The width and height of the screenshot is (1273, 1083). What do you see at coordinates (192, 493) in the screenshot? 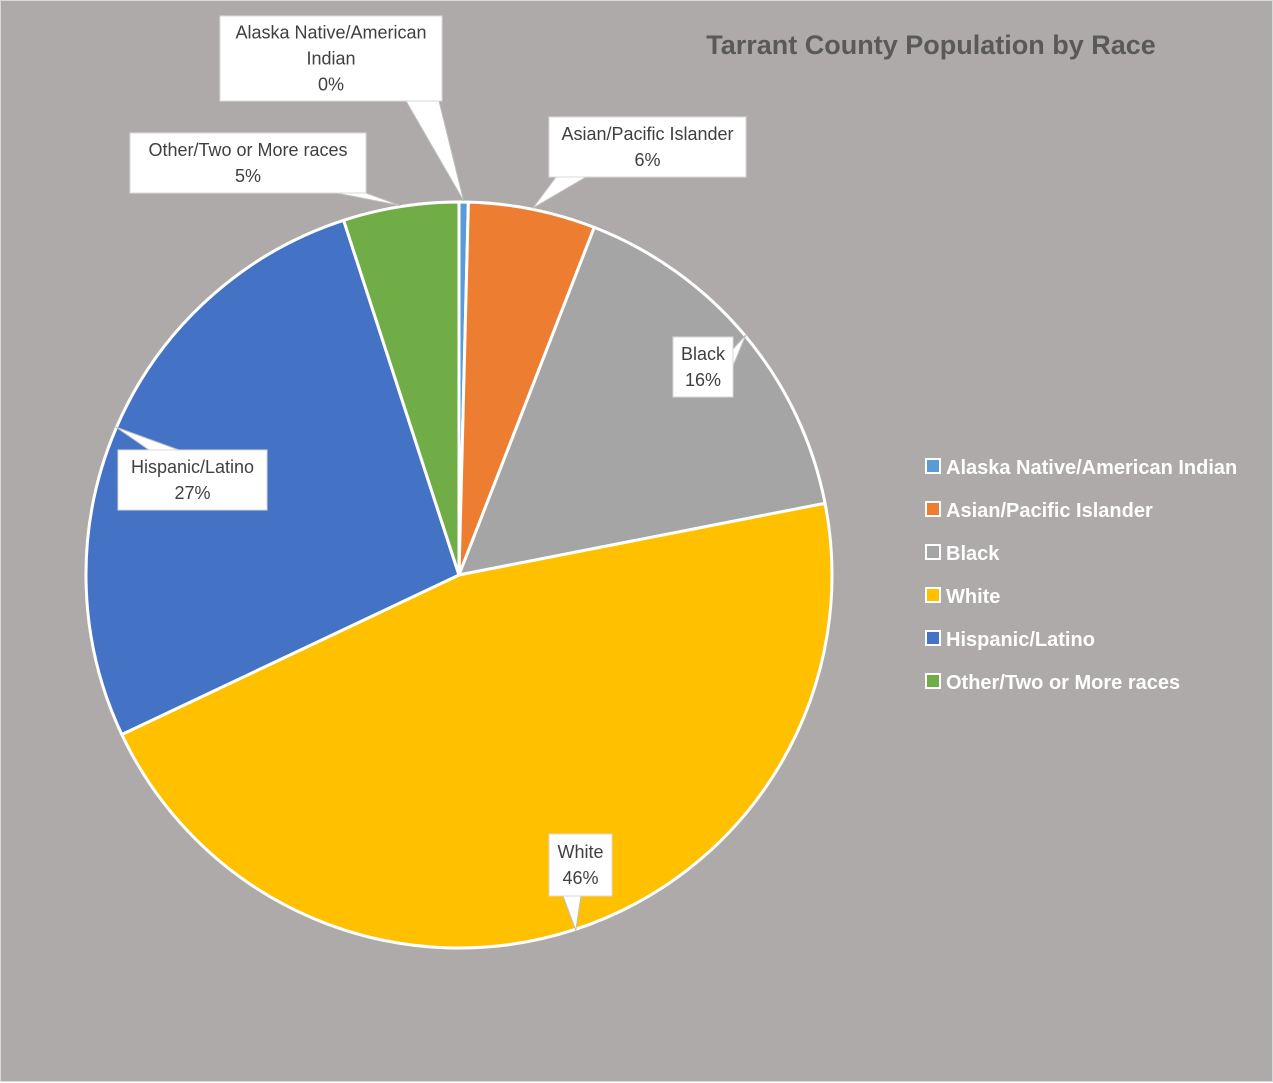
I see `callout-value-hispanic-latino: 27%` at bounding box center [192, 493].